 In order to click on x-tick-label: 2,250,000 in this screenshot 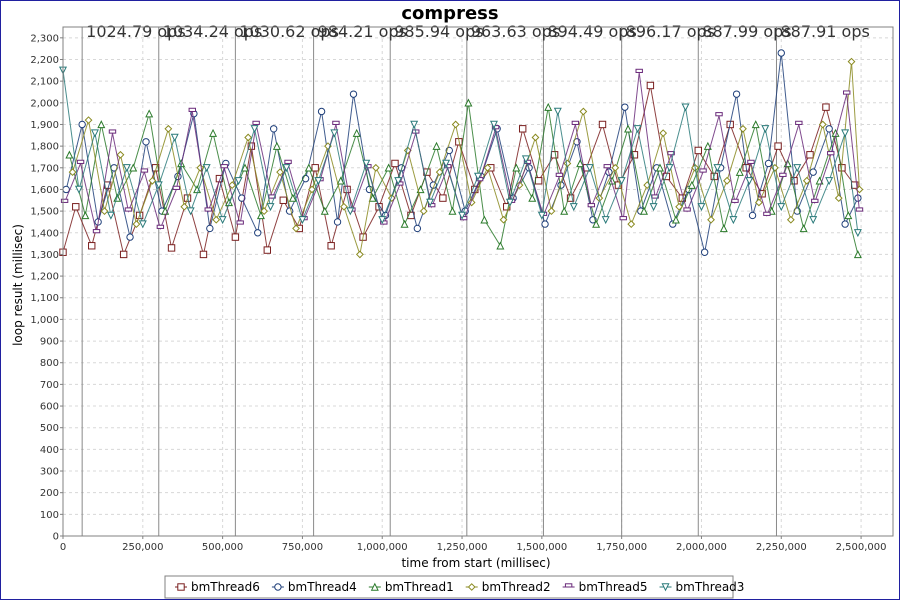, I will do `click(781, 547)`.